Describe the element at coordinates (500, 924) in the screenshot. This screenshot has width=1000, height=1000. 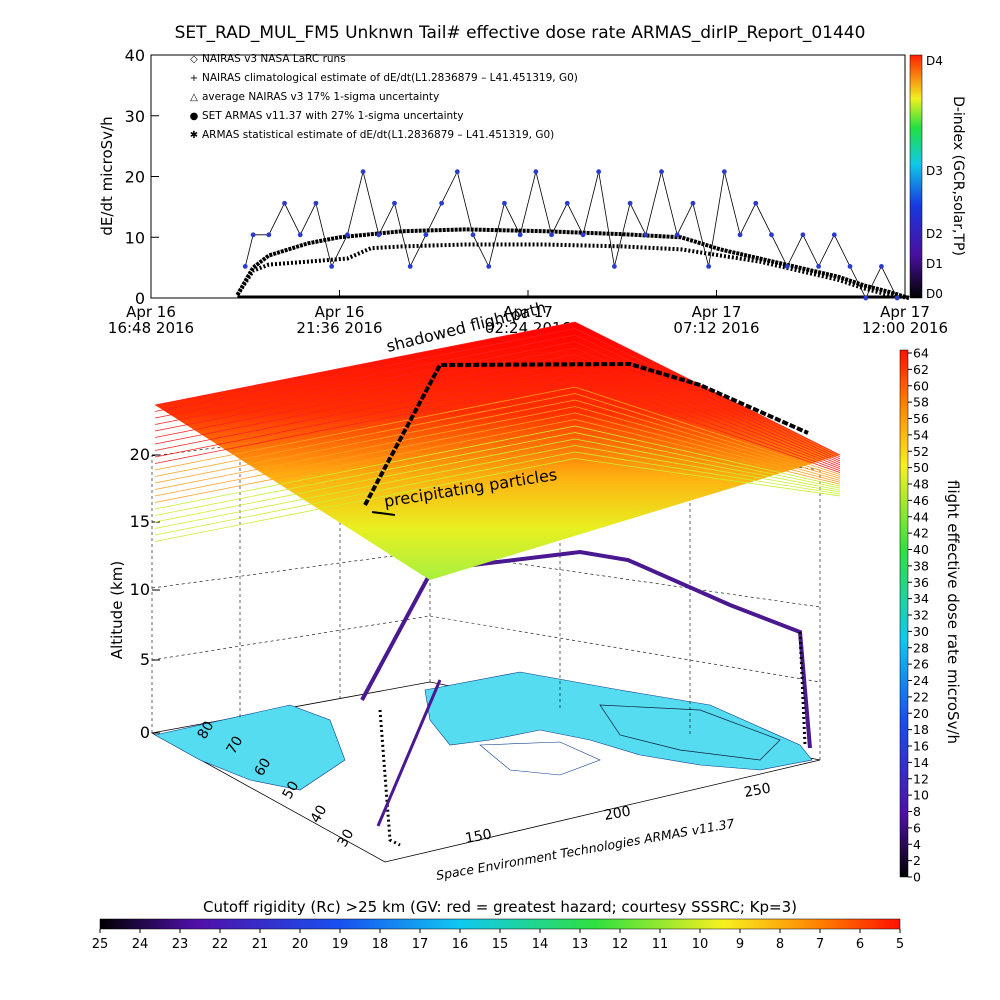
I see `cutoff-rigidity-colorbar` at that location.